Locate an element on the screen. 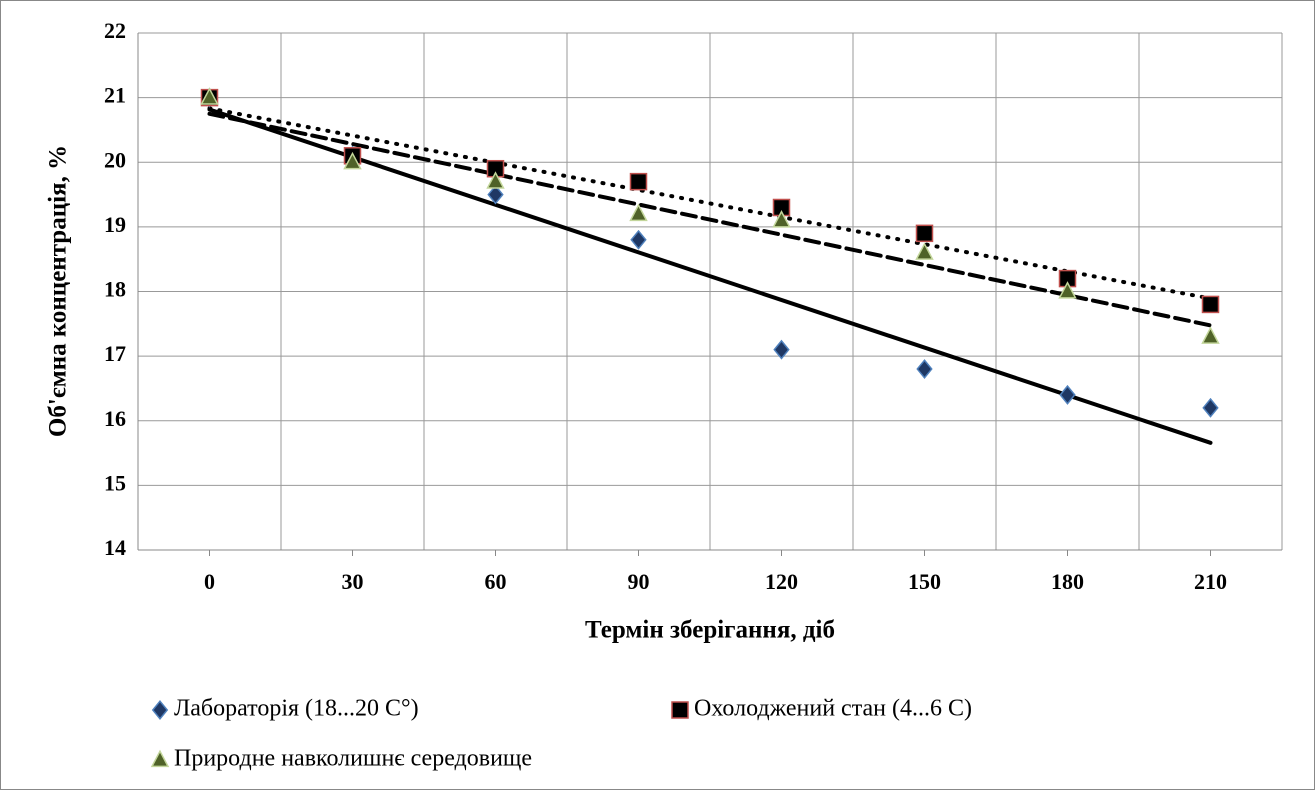 This screenshot has height=790, width=1315. y-tick-label: 21 is located at coordinates (115, 95).